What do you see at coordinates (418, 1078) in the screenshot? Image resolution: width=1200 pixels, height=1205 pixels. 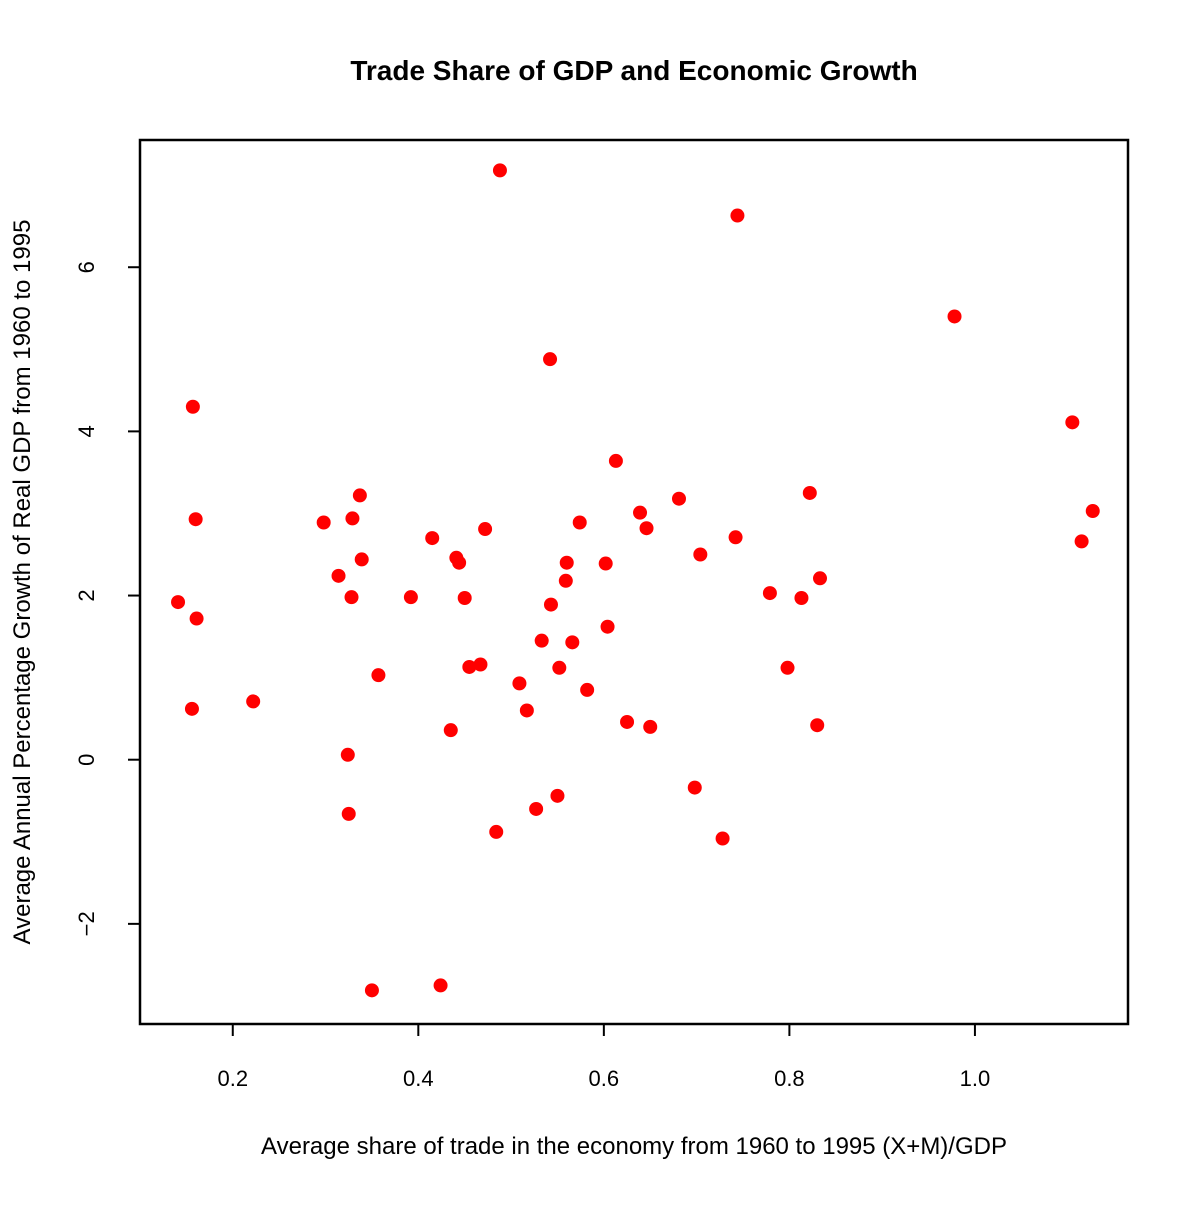 I see `x-tick-label: 0.4` at bounding box center [418, 1078].